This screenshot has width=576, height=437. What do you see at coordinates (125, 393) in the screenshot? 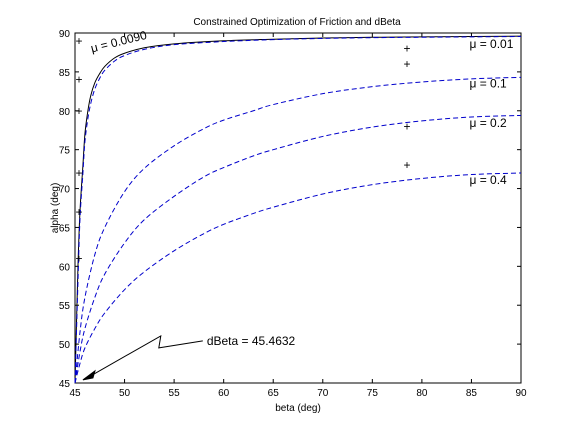
I see `x-tick-label: 50` at bounding box center [125, 393].